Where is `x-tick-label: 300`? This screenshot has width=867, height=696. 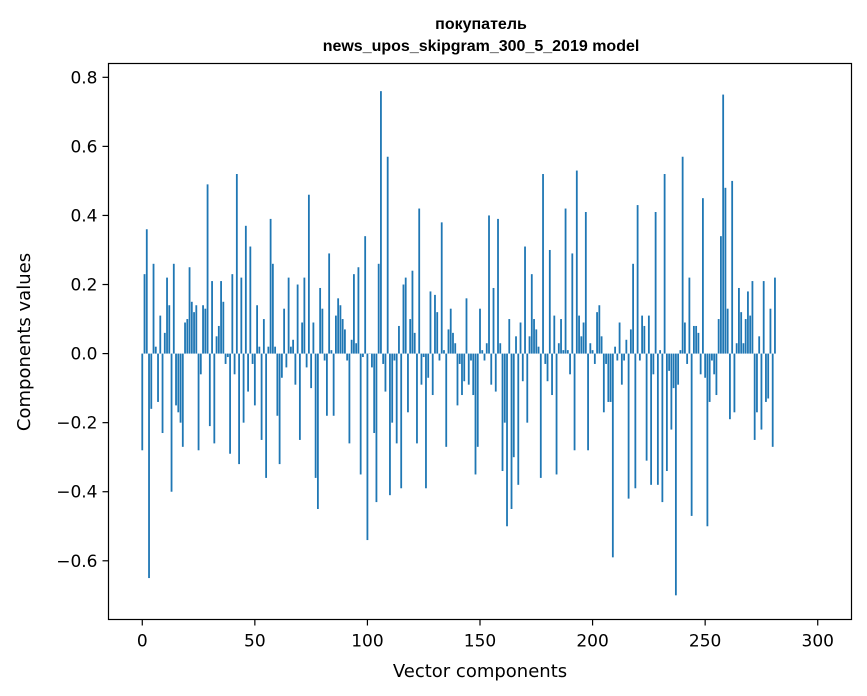
x-tick-label: 300 is located at coordinates (818, 642).